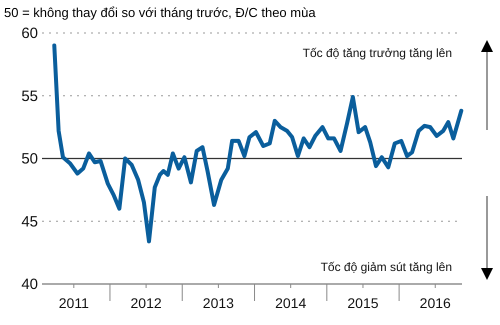 The image size is (500, 325). What do you see at coordinates (29, 33) in the screenshot?
I see `y-tick-label: 60` at bounding box center [29, 33].